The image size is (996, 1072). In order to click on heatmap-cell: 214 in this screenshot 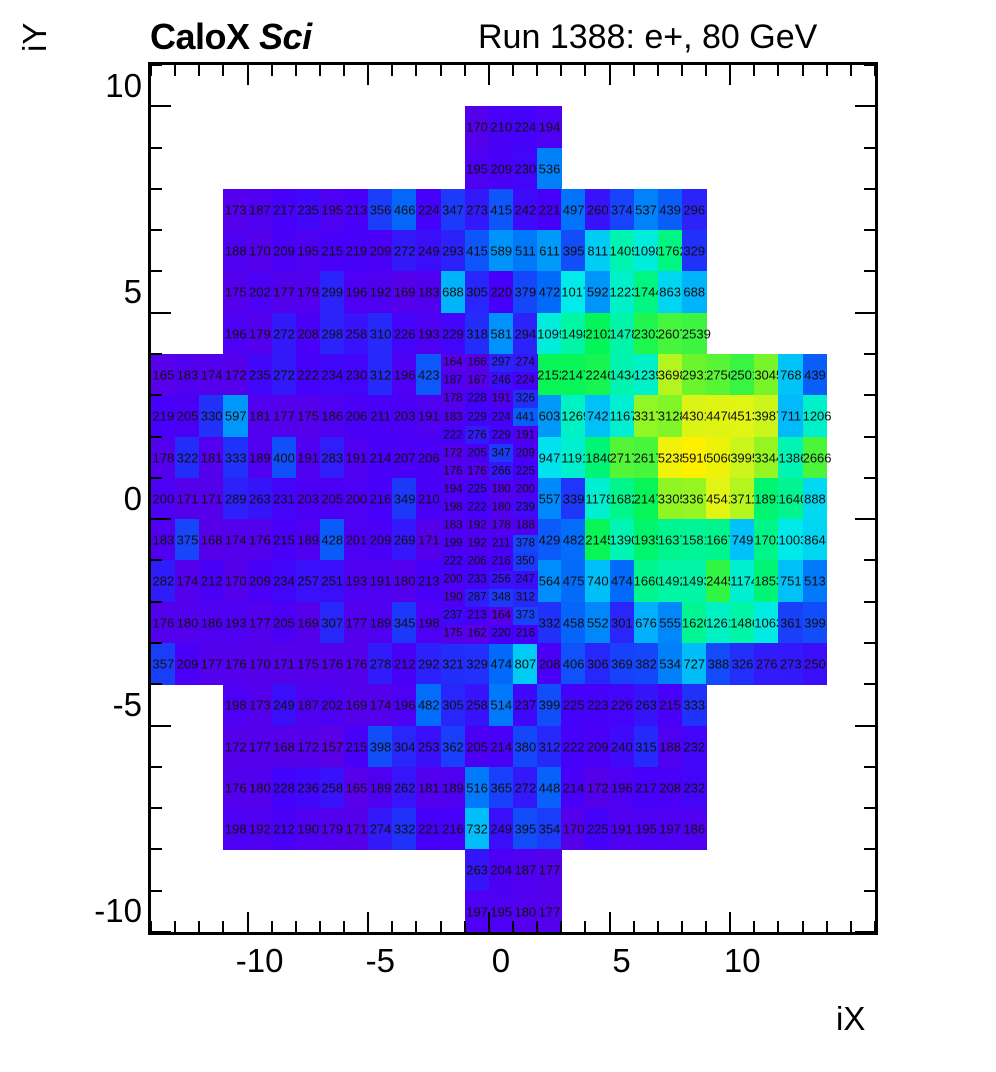, I will do `click(380, 457)`.